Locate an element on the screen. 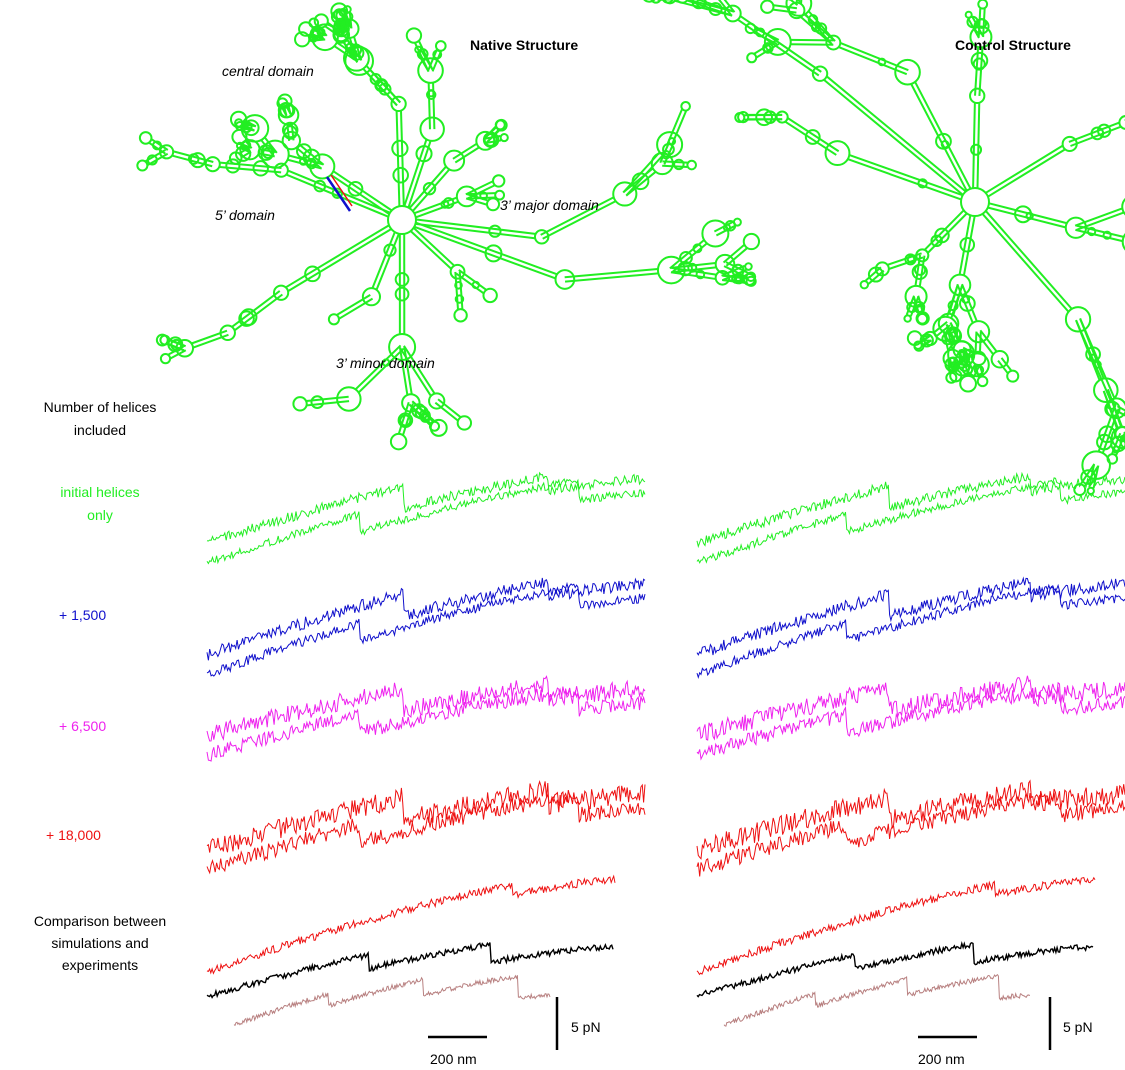 This screenshot has width=1125, height=1070. helix-arm-2-sub0-sub1 is located at coordinates (974, 24).